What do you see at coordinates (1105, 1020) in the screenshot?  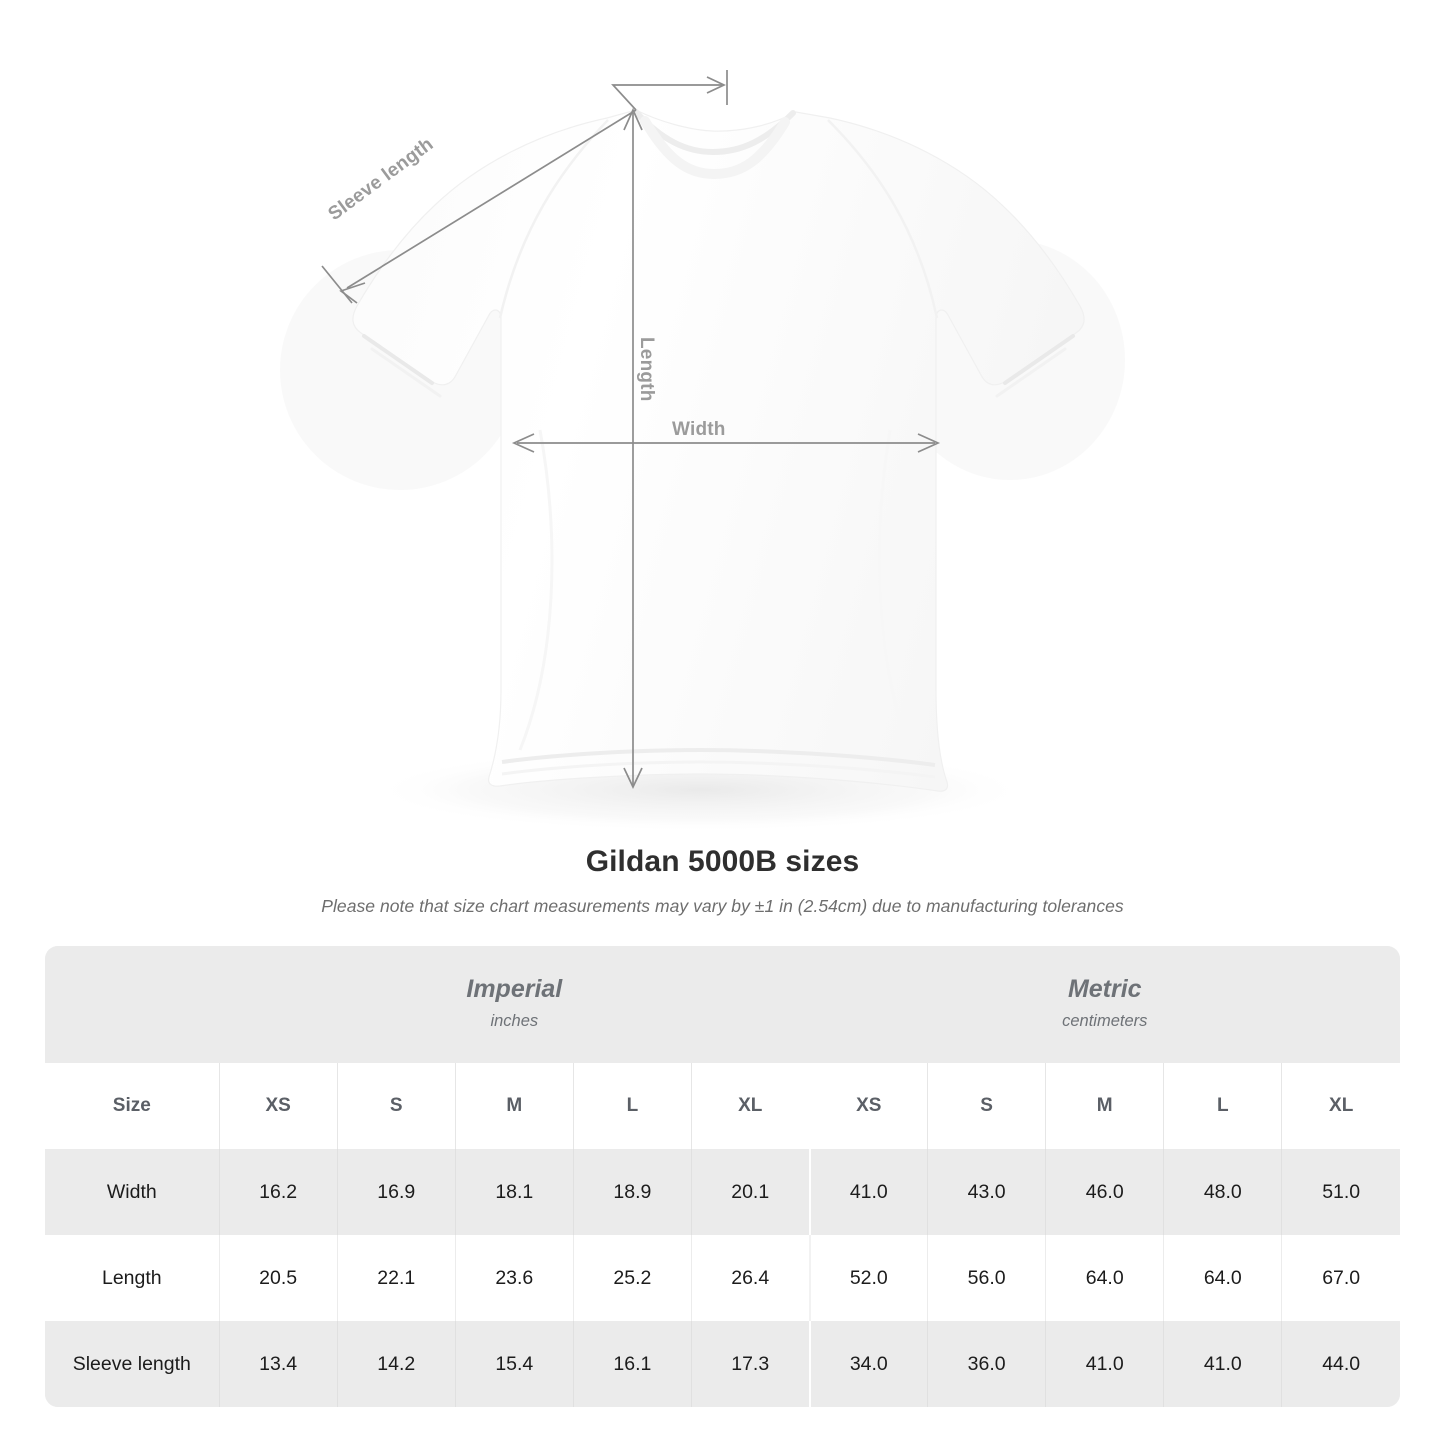 I see `unit-group-metric-unit: centimeters` at bounding box center [1105, 1020].